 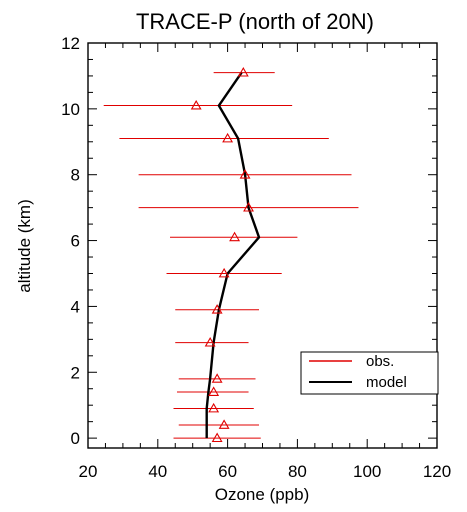 What do you see at coordinates (24, 246) in the screenshot?
I see `y-axis-label: altitude (km)` at bounding box center [24, 246].